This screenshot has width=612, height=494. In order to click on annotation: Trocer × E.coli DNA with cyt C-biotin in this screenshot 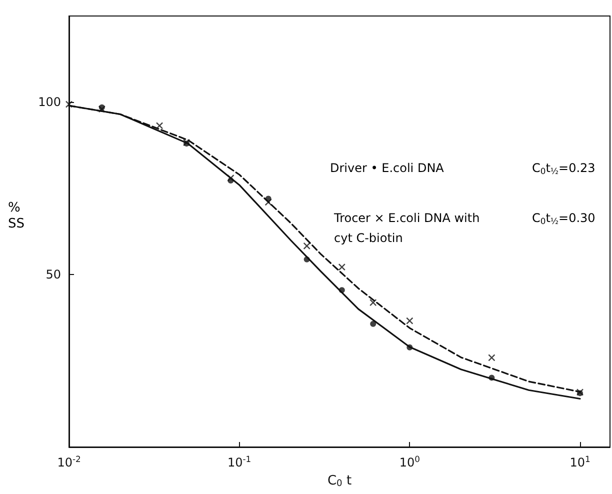, I will do `click(406, 228)`.